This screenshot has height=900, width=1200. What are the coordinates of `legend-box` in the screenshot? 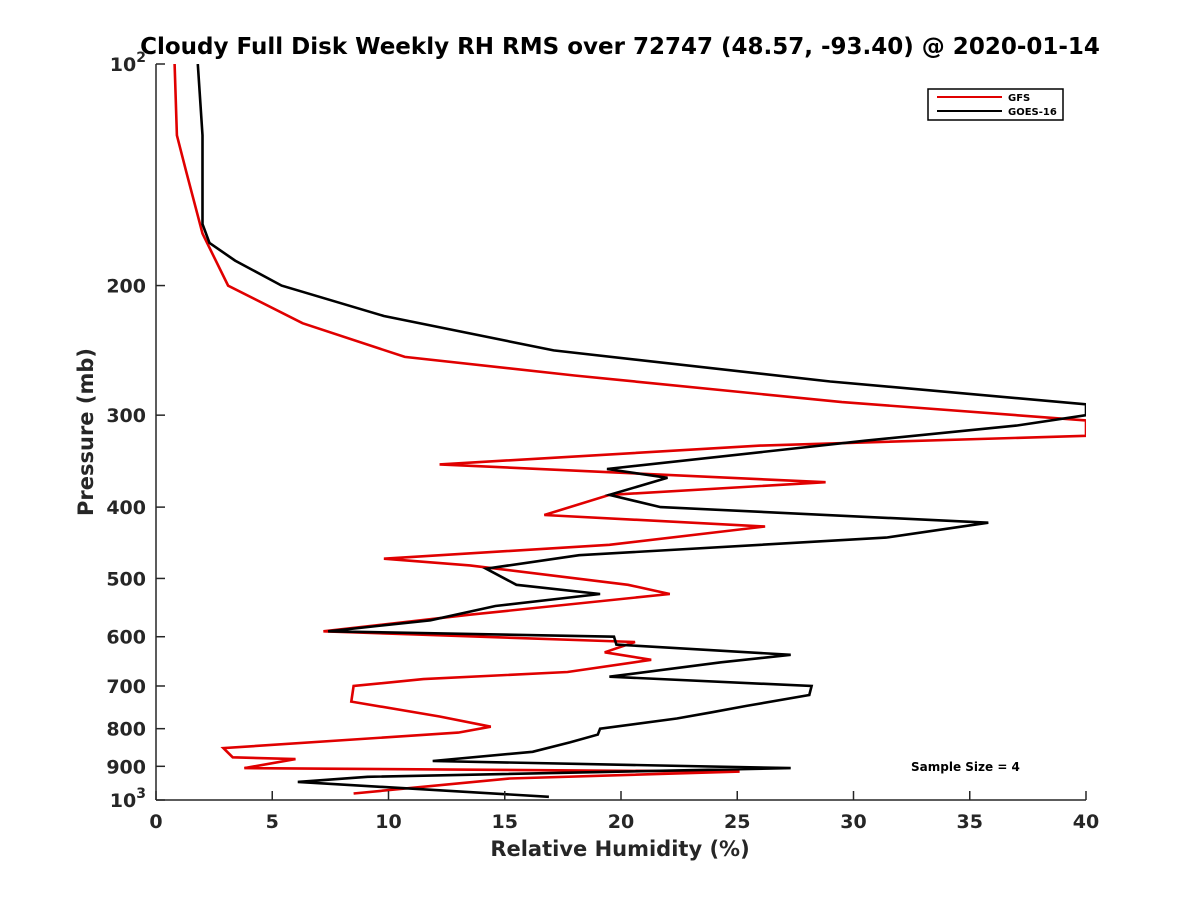 It's located at (995, 104).